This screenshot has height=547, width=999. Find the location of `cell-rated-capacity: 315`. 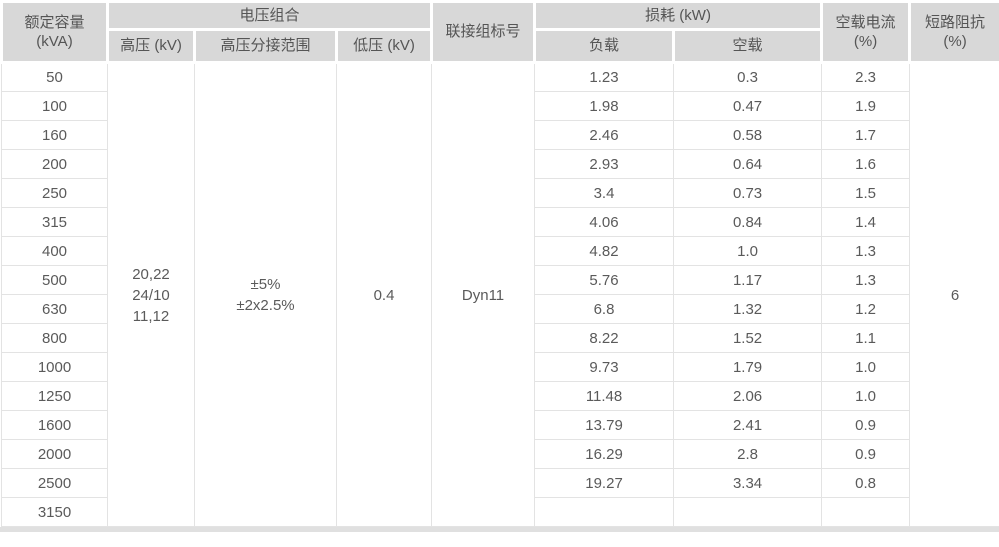

cell-rated-capacity: 315 is located at coordinates (54, 222).